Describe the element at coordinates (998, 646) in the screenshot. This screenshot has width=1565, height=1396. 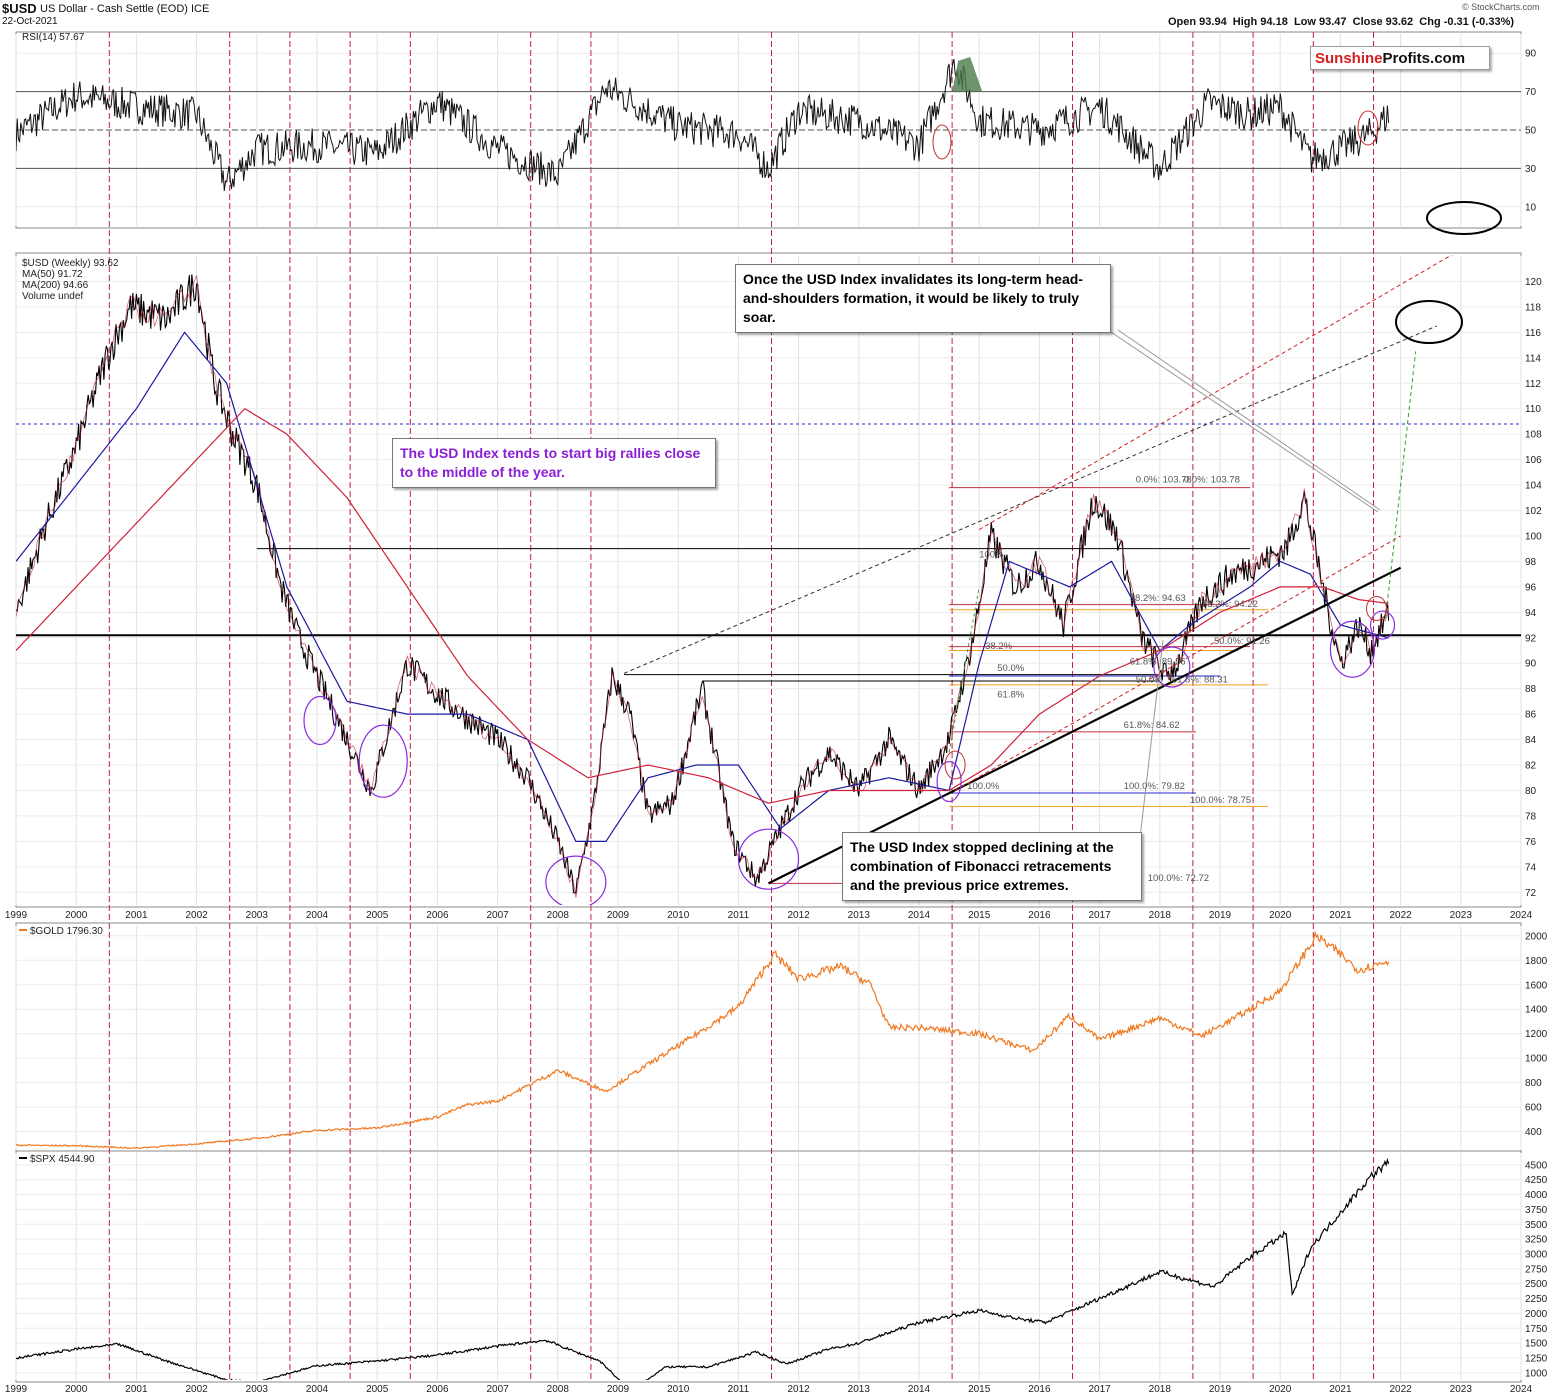
I see `fib-label: 38.2%` at that location.